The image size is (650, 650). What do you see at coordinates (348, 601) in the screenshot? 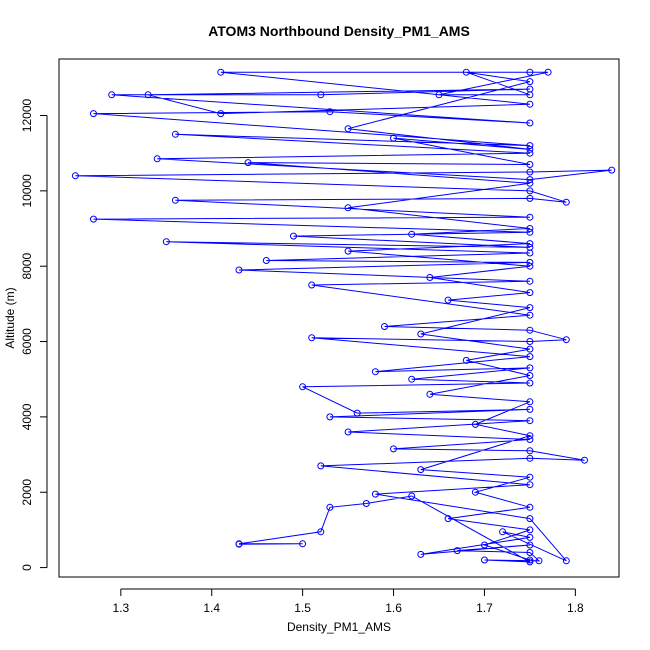
I see `x-axis: 1.3 1.4 1.5 1.6 1.7 1.8` at bounding box center [348, 601].